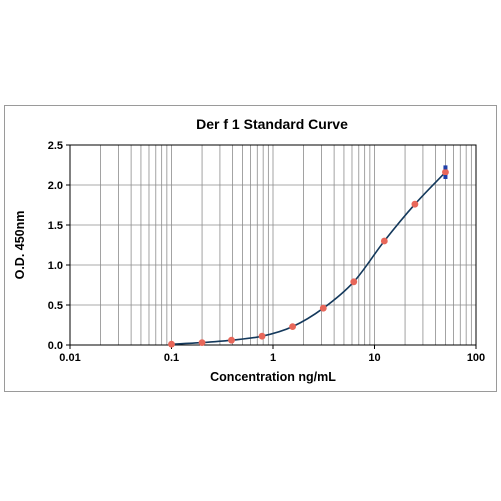 This screenshot has width=501, height=501. I want to click on x-tick-label: 100, so click(476, 358).